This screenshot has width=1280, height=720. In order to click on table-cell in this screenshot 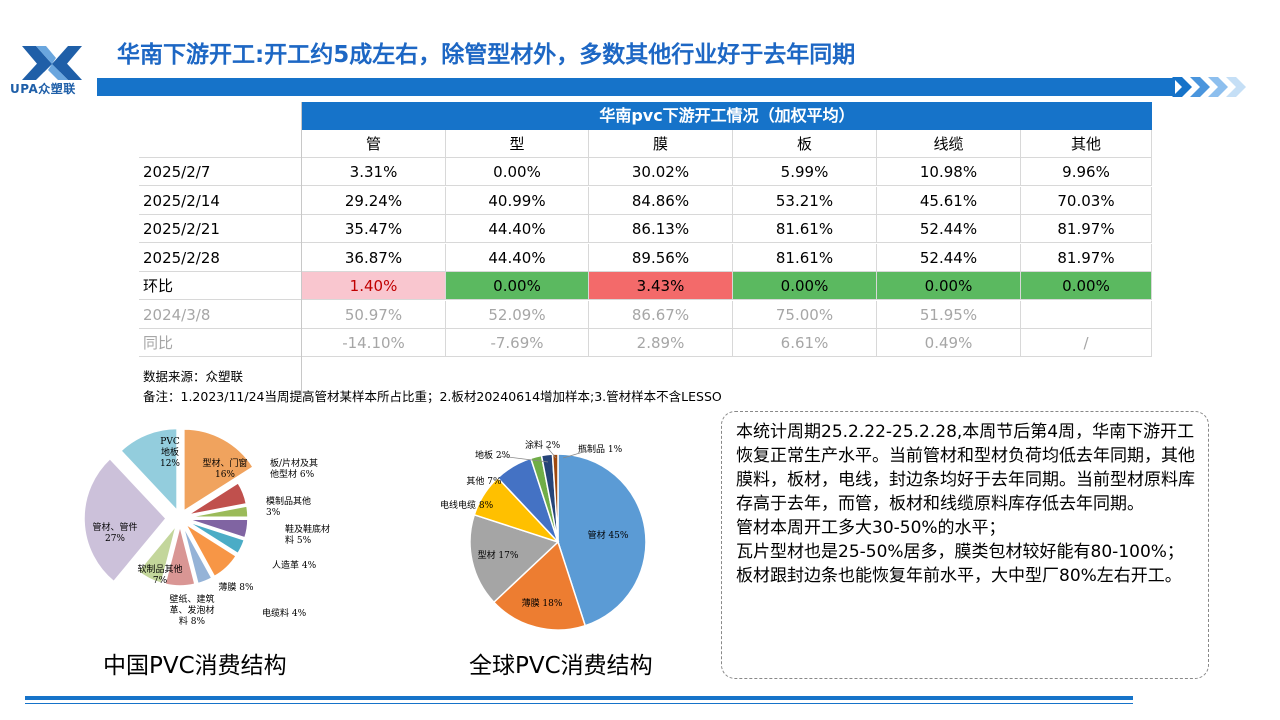, I will do `click(1086, 314)`.